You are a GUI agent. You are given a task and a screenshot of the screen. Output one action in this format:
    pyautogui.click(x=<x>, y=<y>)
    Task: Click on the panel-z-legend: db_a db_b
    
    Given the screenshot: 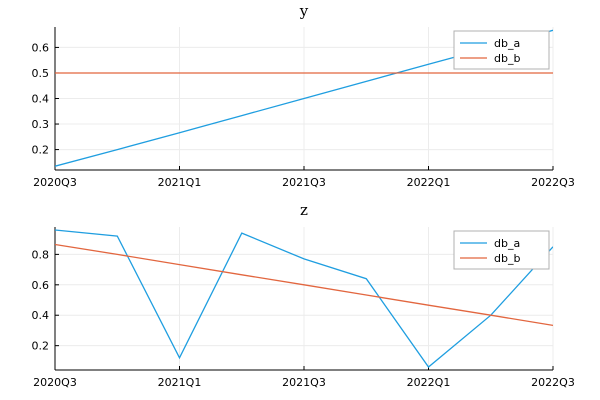 What is the action you would take?
    pyautogui.click(x=501, y=250)
    